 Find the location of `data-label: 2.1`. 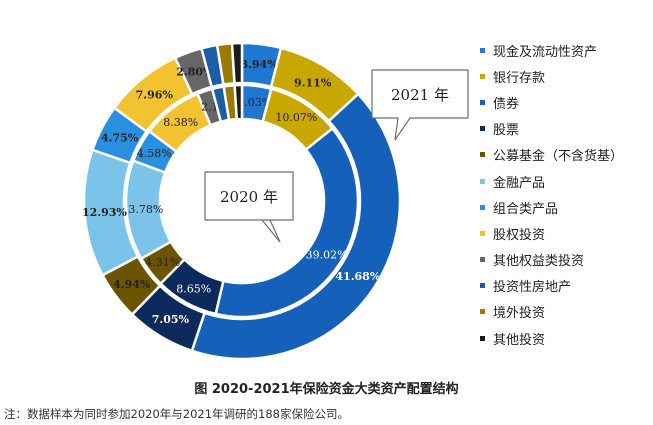

data-label: 2.1 is located at coordinates (210, 106).